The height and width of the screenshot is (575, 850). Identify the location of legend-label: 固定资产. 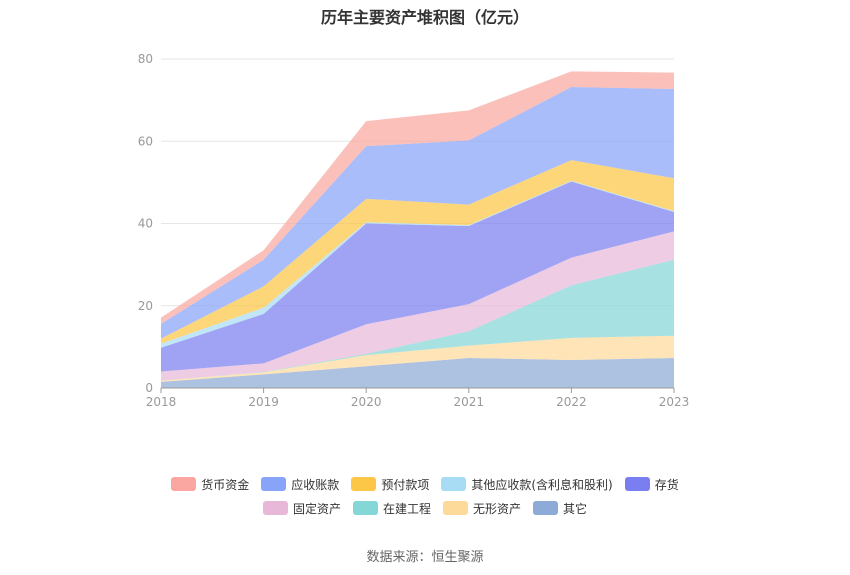
(316, 508).